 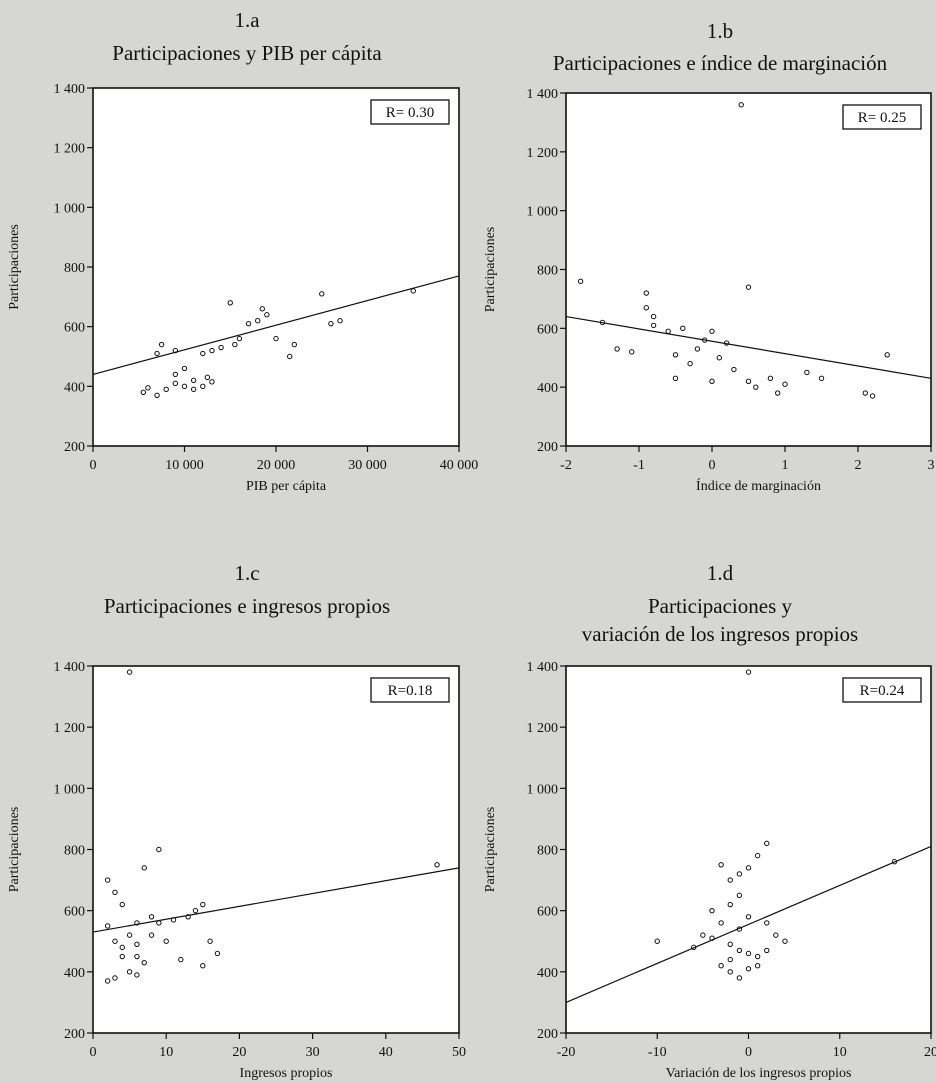 I want to click on x-tick-label: 40 000, so click(x=459, y=465).